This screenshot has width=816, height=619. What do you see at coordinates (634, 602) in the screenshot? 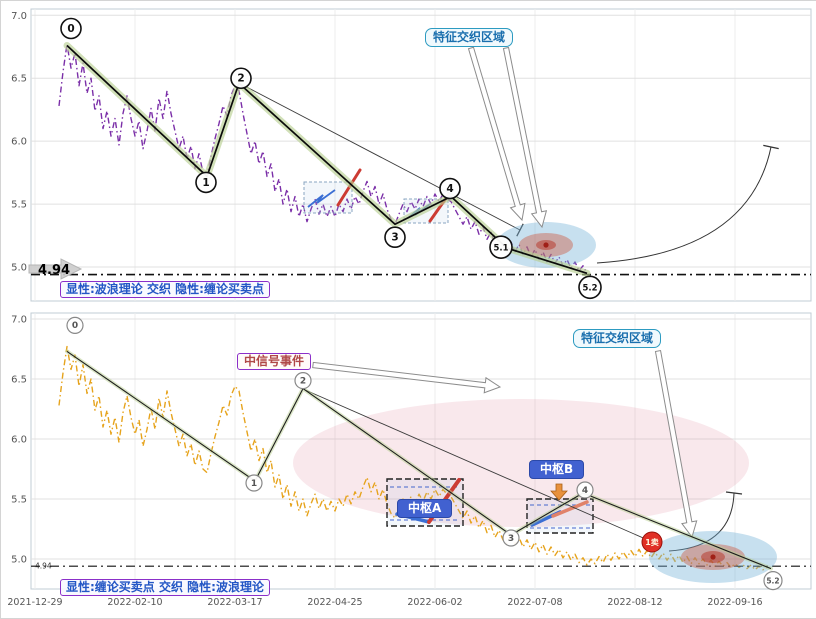
I see `x-tick-label: 2022-08-12` at bounding box center [634, 602].